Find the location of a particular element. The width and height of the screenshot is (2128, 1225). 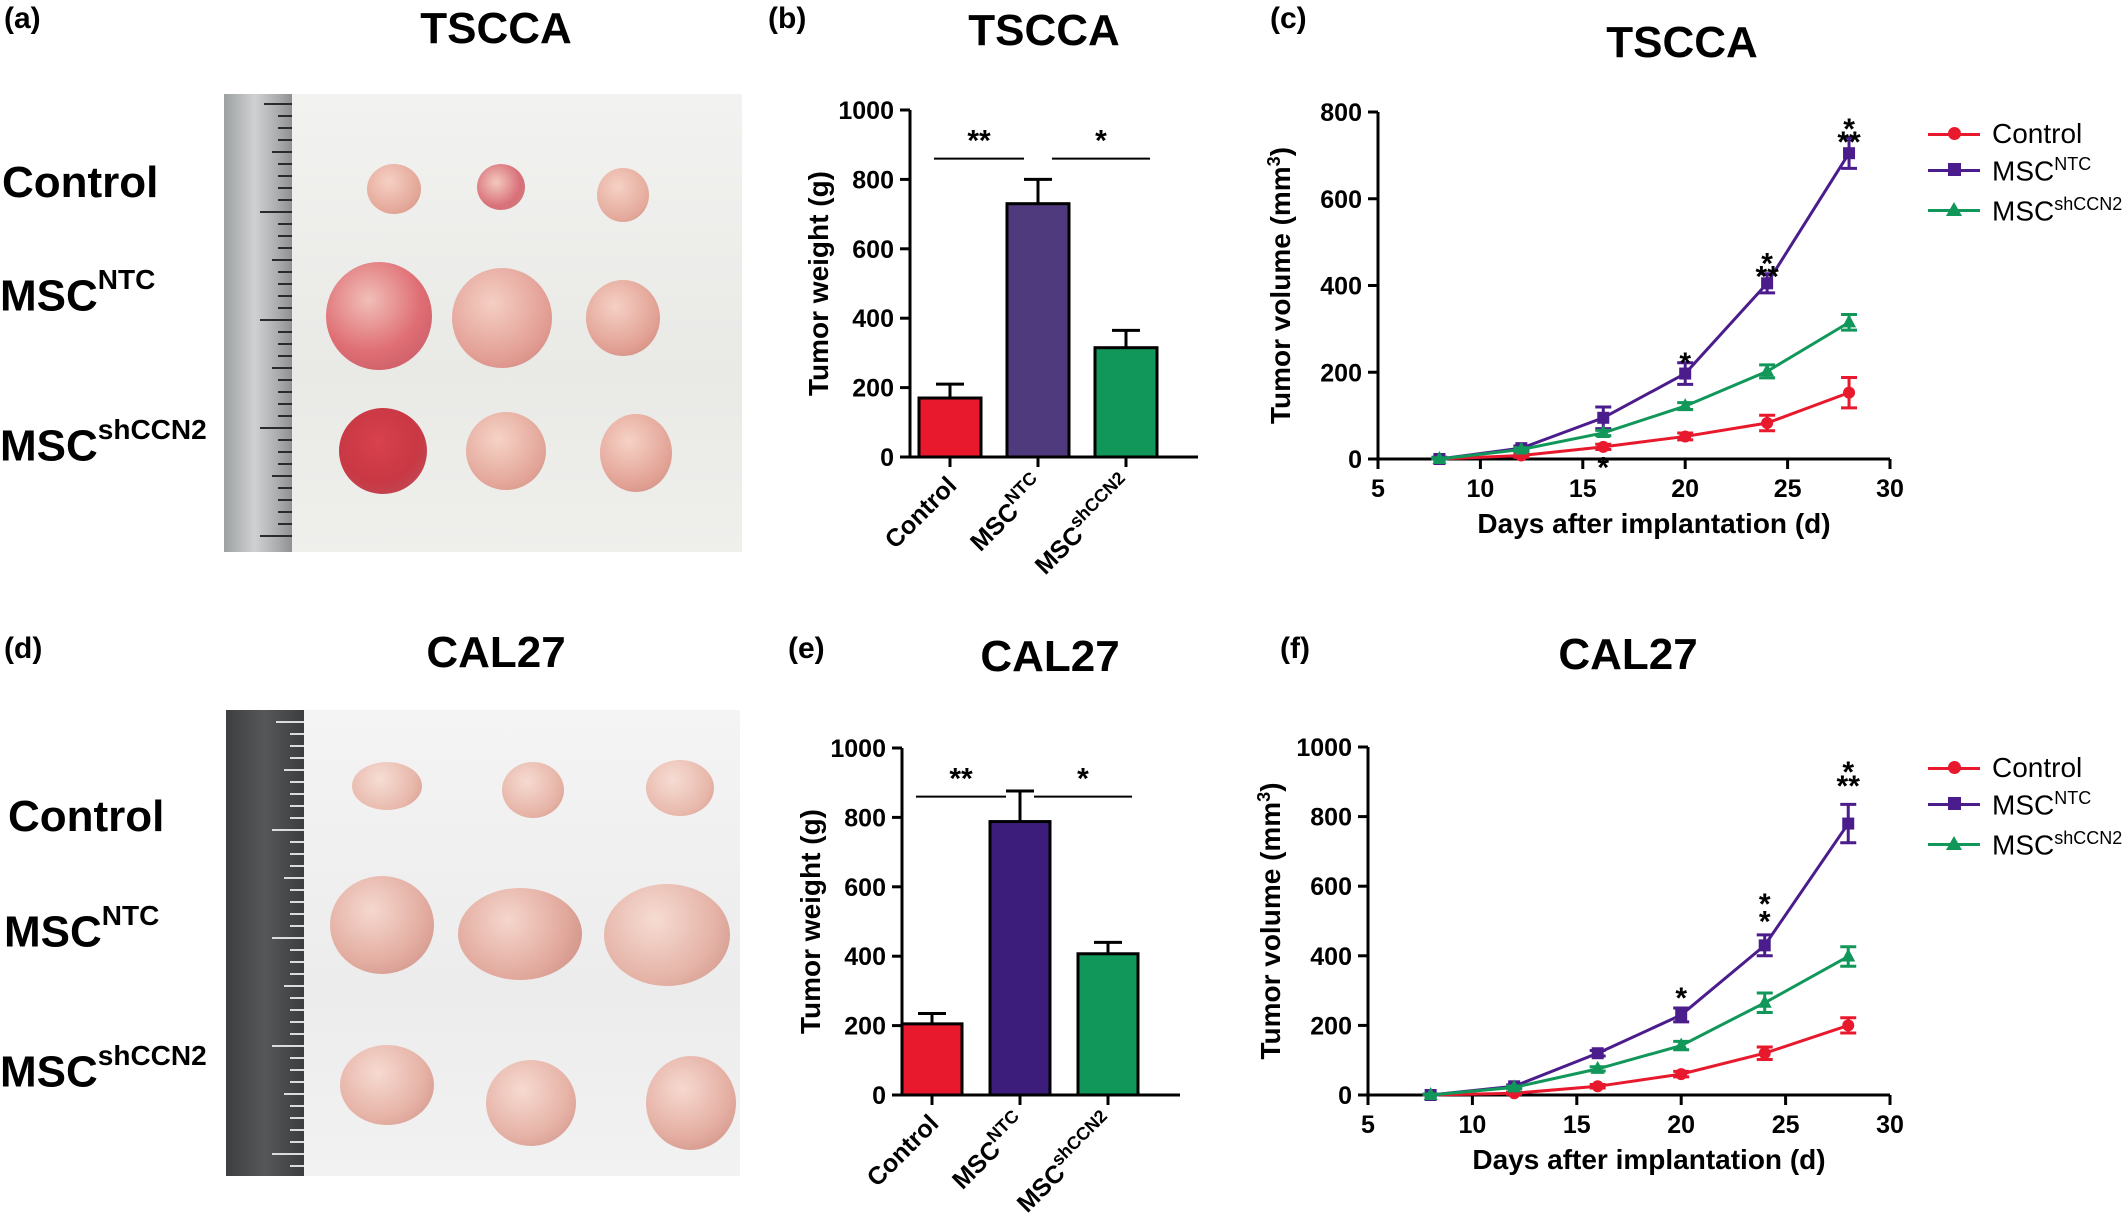

y-tick-label: 400 is located at coordinates (1341, 287).